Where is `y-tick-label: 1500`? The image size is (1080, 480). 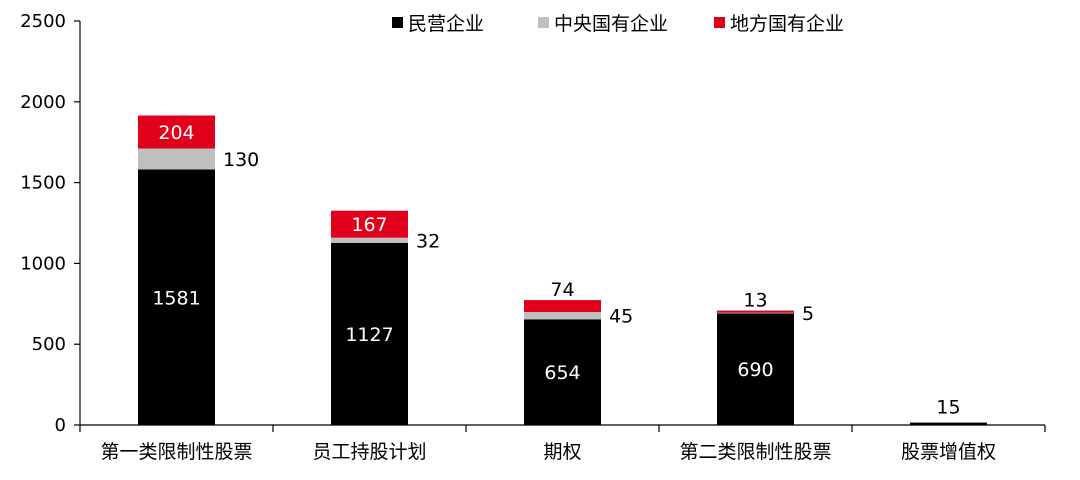
y-tick-label: 1500 is located at coordinates (43, 183).